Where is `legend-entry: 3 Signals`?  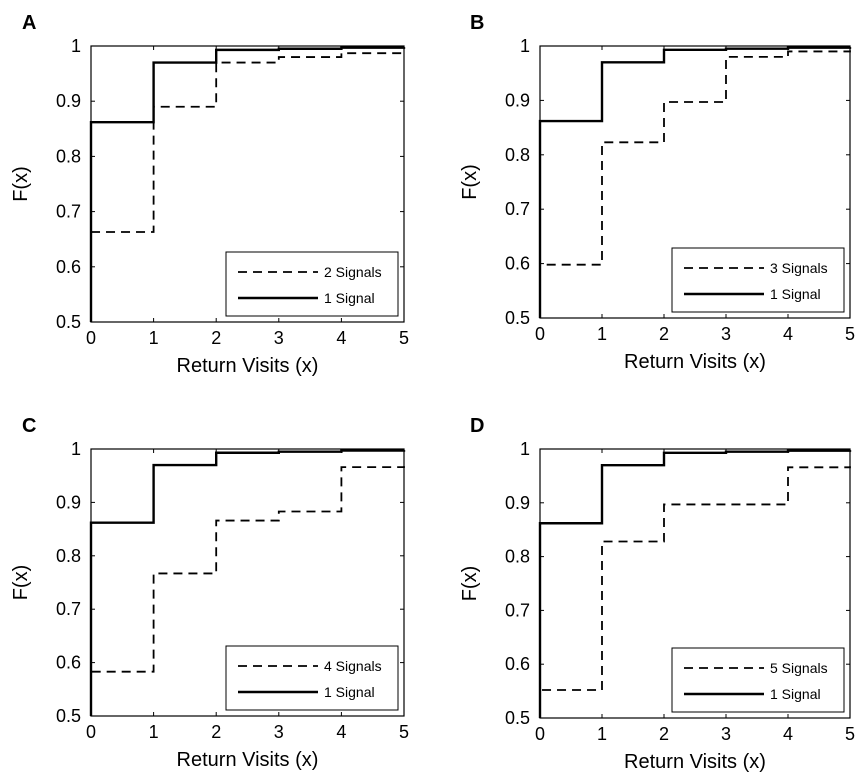
legend-entry: 3 Signals is located at coordinates (799, 268).